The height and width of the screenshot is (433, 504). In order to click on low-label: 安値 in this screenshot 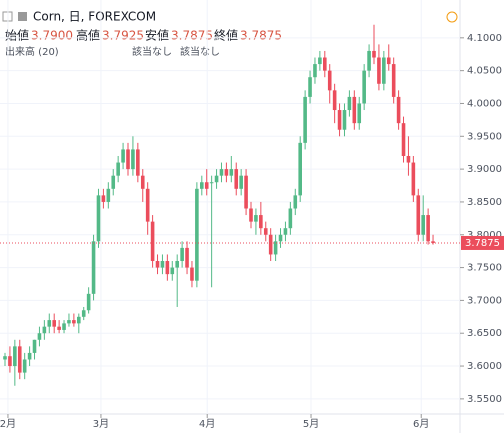, I will do `click(157, 35)`.